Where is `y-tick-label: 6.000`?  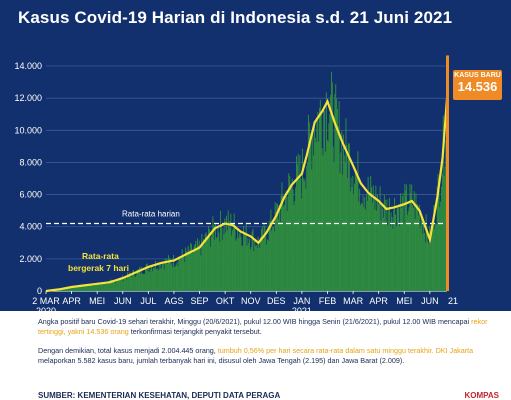 y-tick-label: 6.000 is located at coordinates (30, 195).